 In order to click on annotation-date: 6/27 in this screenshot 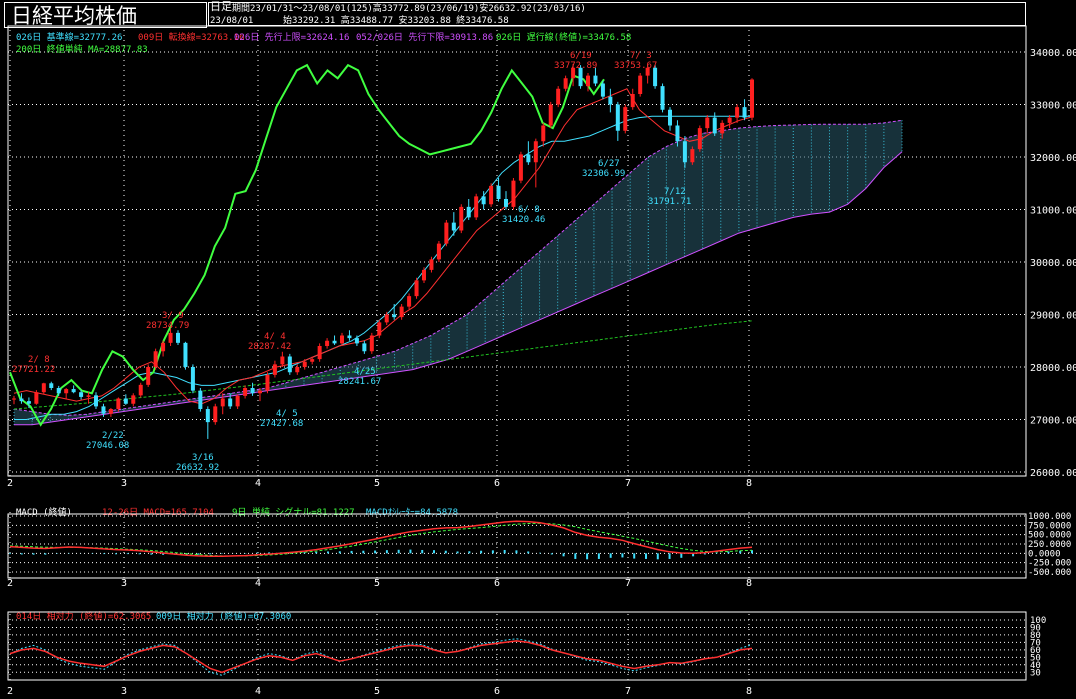, I will do `click(609, 164)`.